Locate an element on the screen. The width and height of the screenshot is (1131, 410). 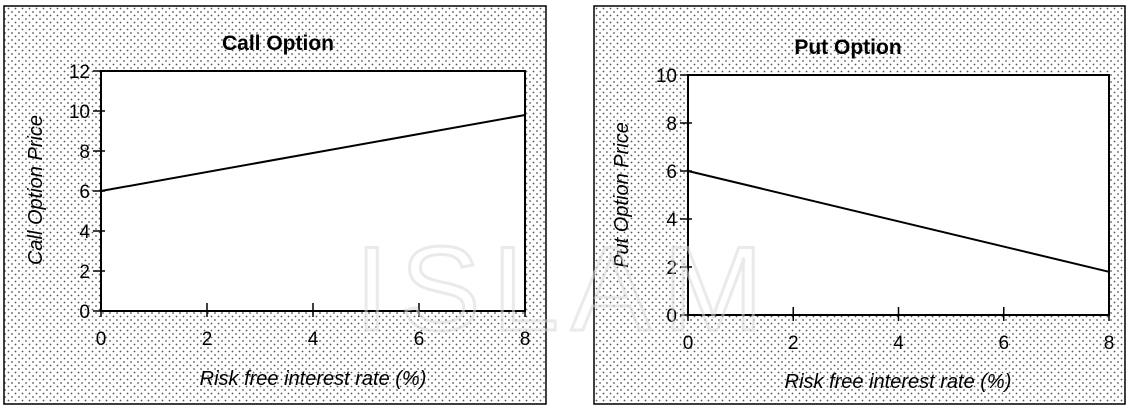
call-y-tick-label: 10 is located at coordinates (79, 112).